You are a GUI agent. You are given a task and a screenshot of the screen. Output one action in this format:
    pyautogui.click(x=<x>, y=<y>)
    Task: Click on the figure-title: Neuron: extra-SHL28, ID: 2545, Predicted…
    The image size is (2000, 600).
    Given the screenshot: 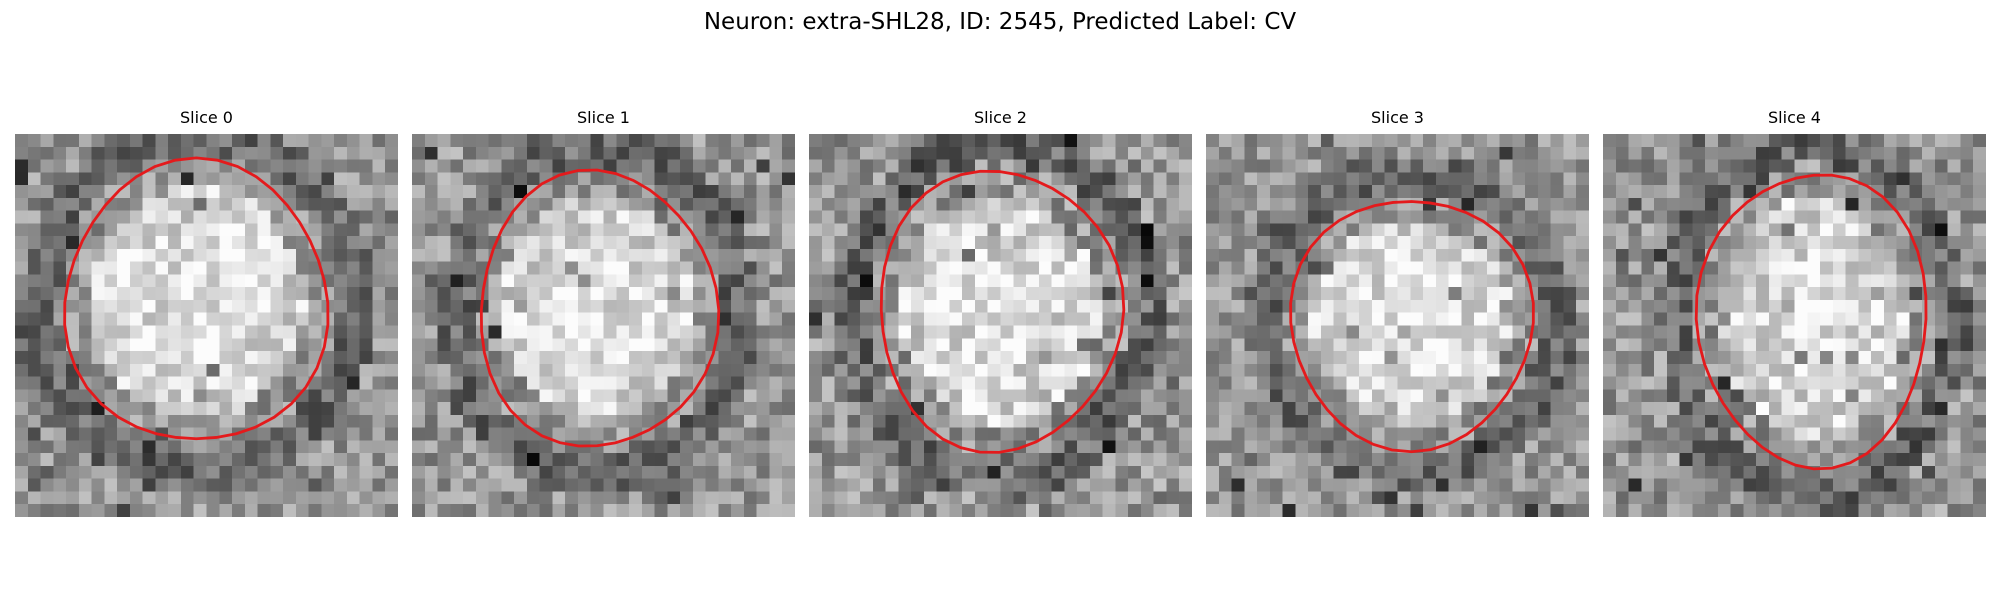 What is the action you would take?
    pyautogui.click(x=1000, y=22)
    